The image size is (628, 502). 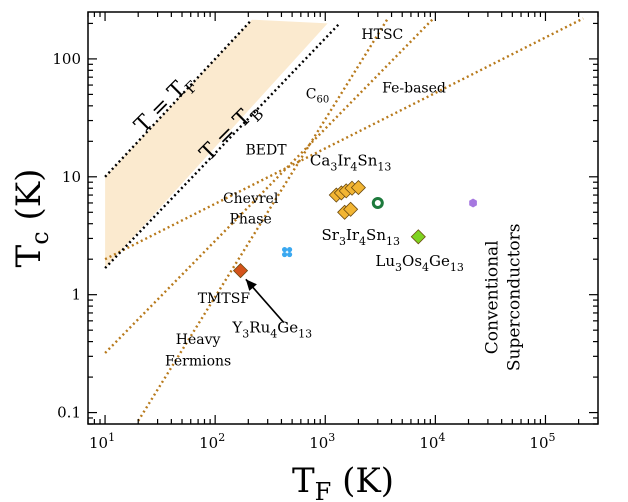 What do you see at coordinates (514, 297) in the screenshot?
I see `vertical-annotation-line: Superconductors` at bounding box center [514, 297].